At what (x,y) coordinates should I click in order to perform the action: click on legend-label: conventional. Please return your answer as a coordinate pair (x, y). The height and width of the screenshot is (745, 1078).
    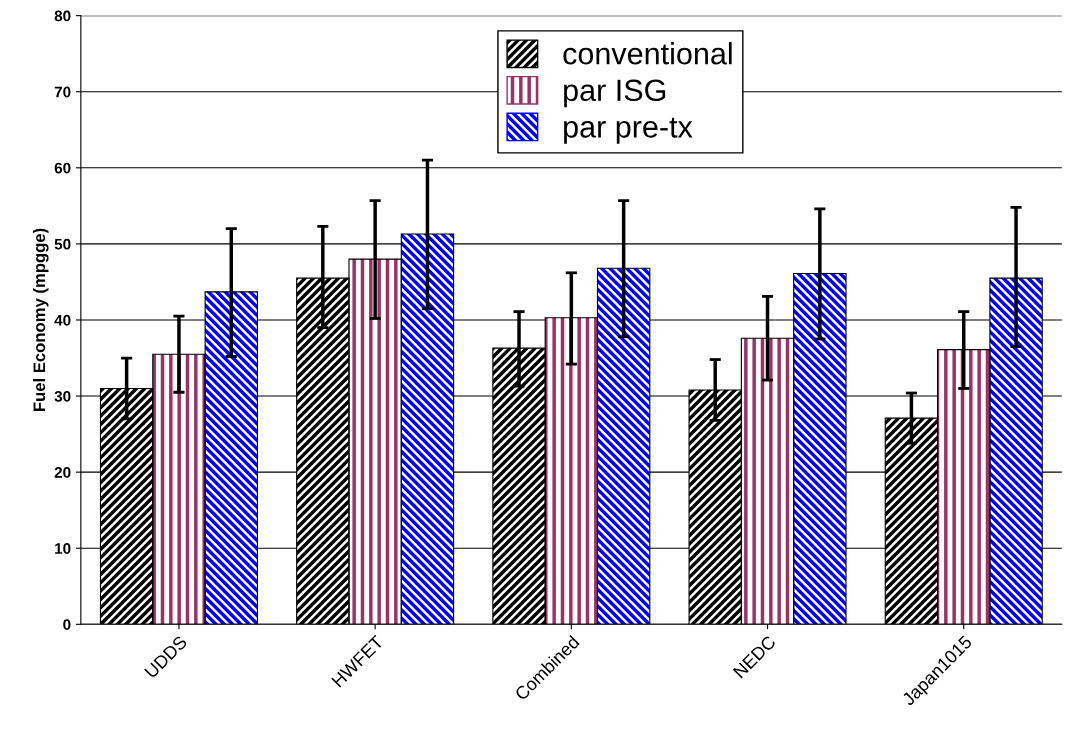
    Looking at the image, I should click on (647, 53).